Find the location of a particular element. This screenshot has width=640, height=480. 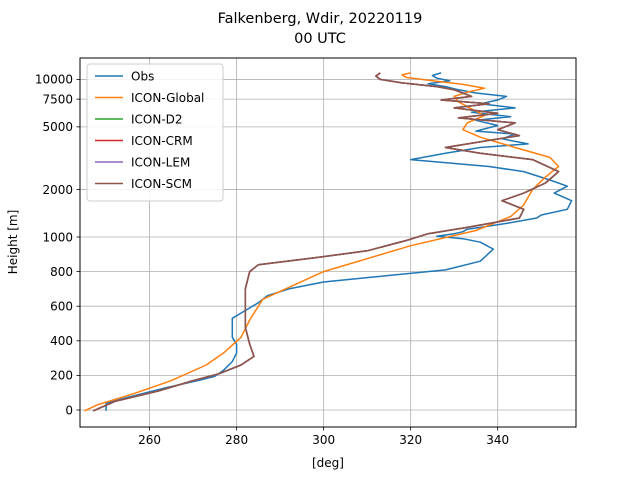

x-tick-label: 320 is located at coordinates (410, 440).